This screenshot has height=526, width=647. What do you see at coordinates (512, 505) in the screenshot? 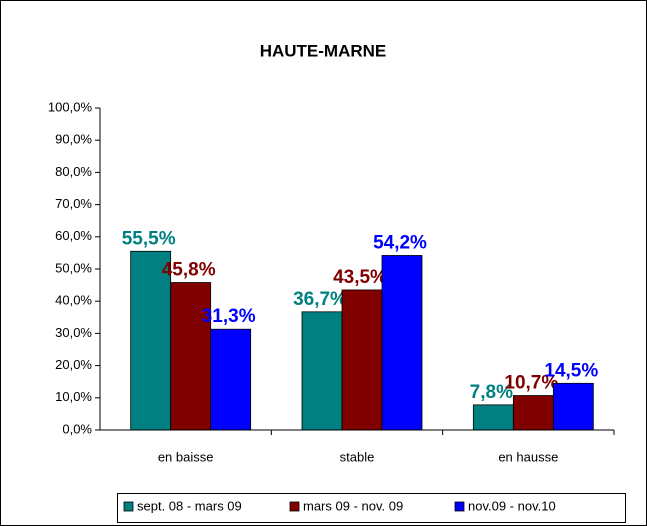
I see `legend-label: nov.09 - nov.10` at bounding box center [512, 505].